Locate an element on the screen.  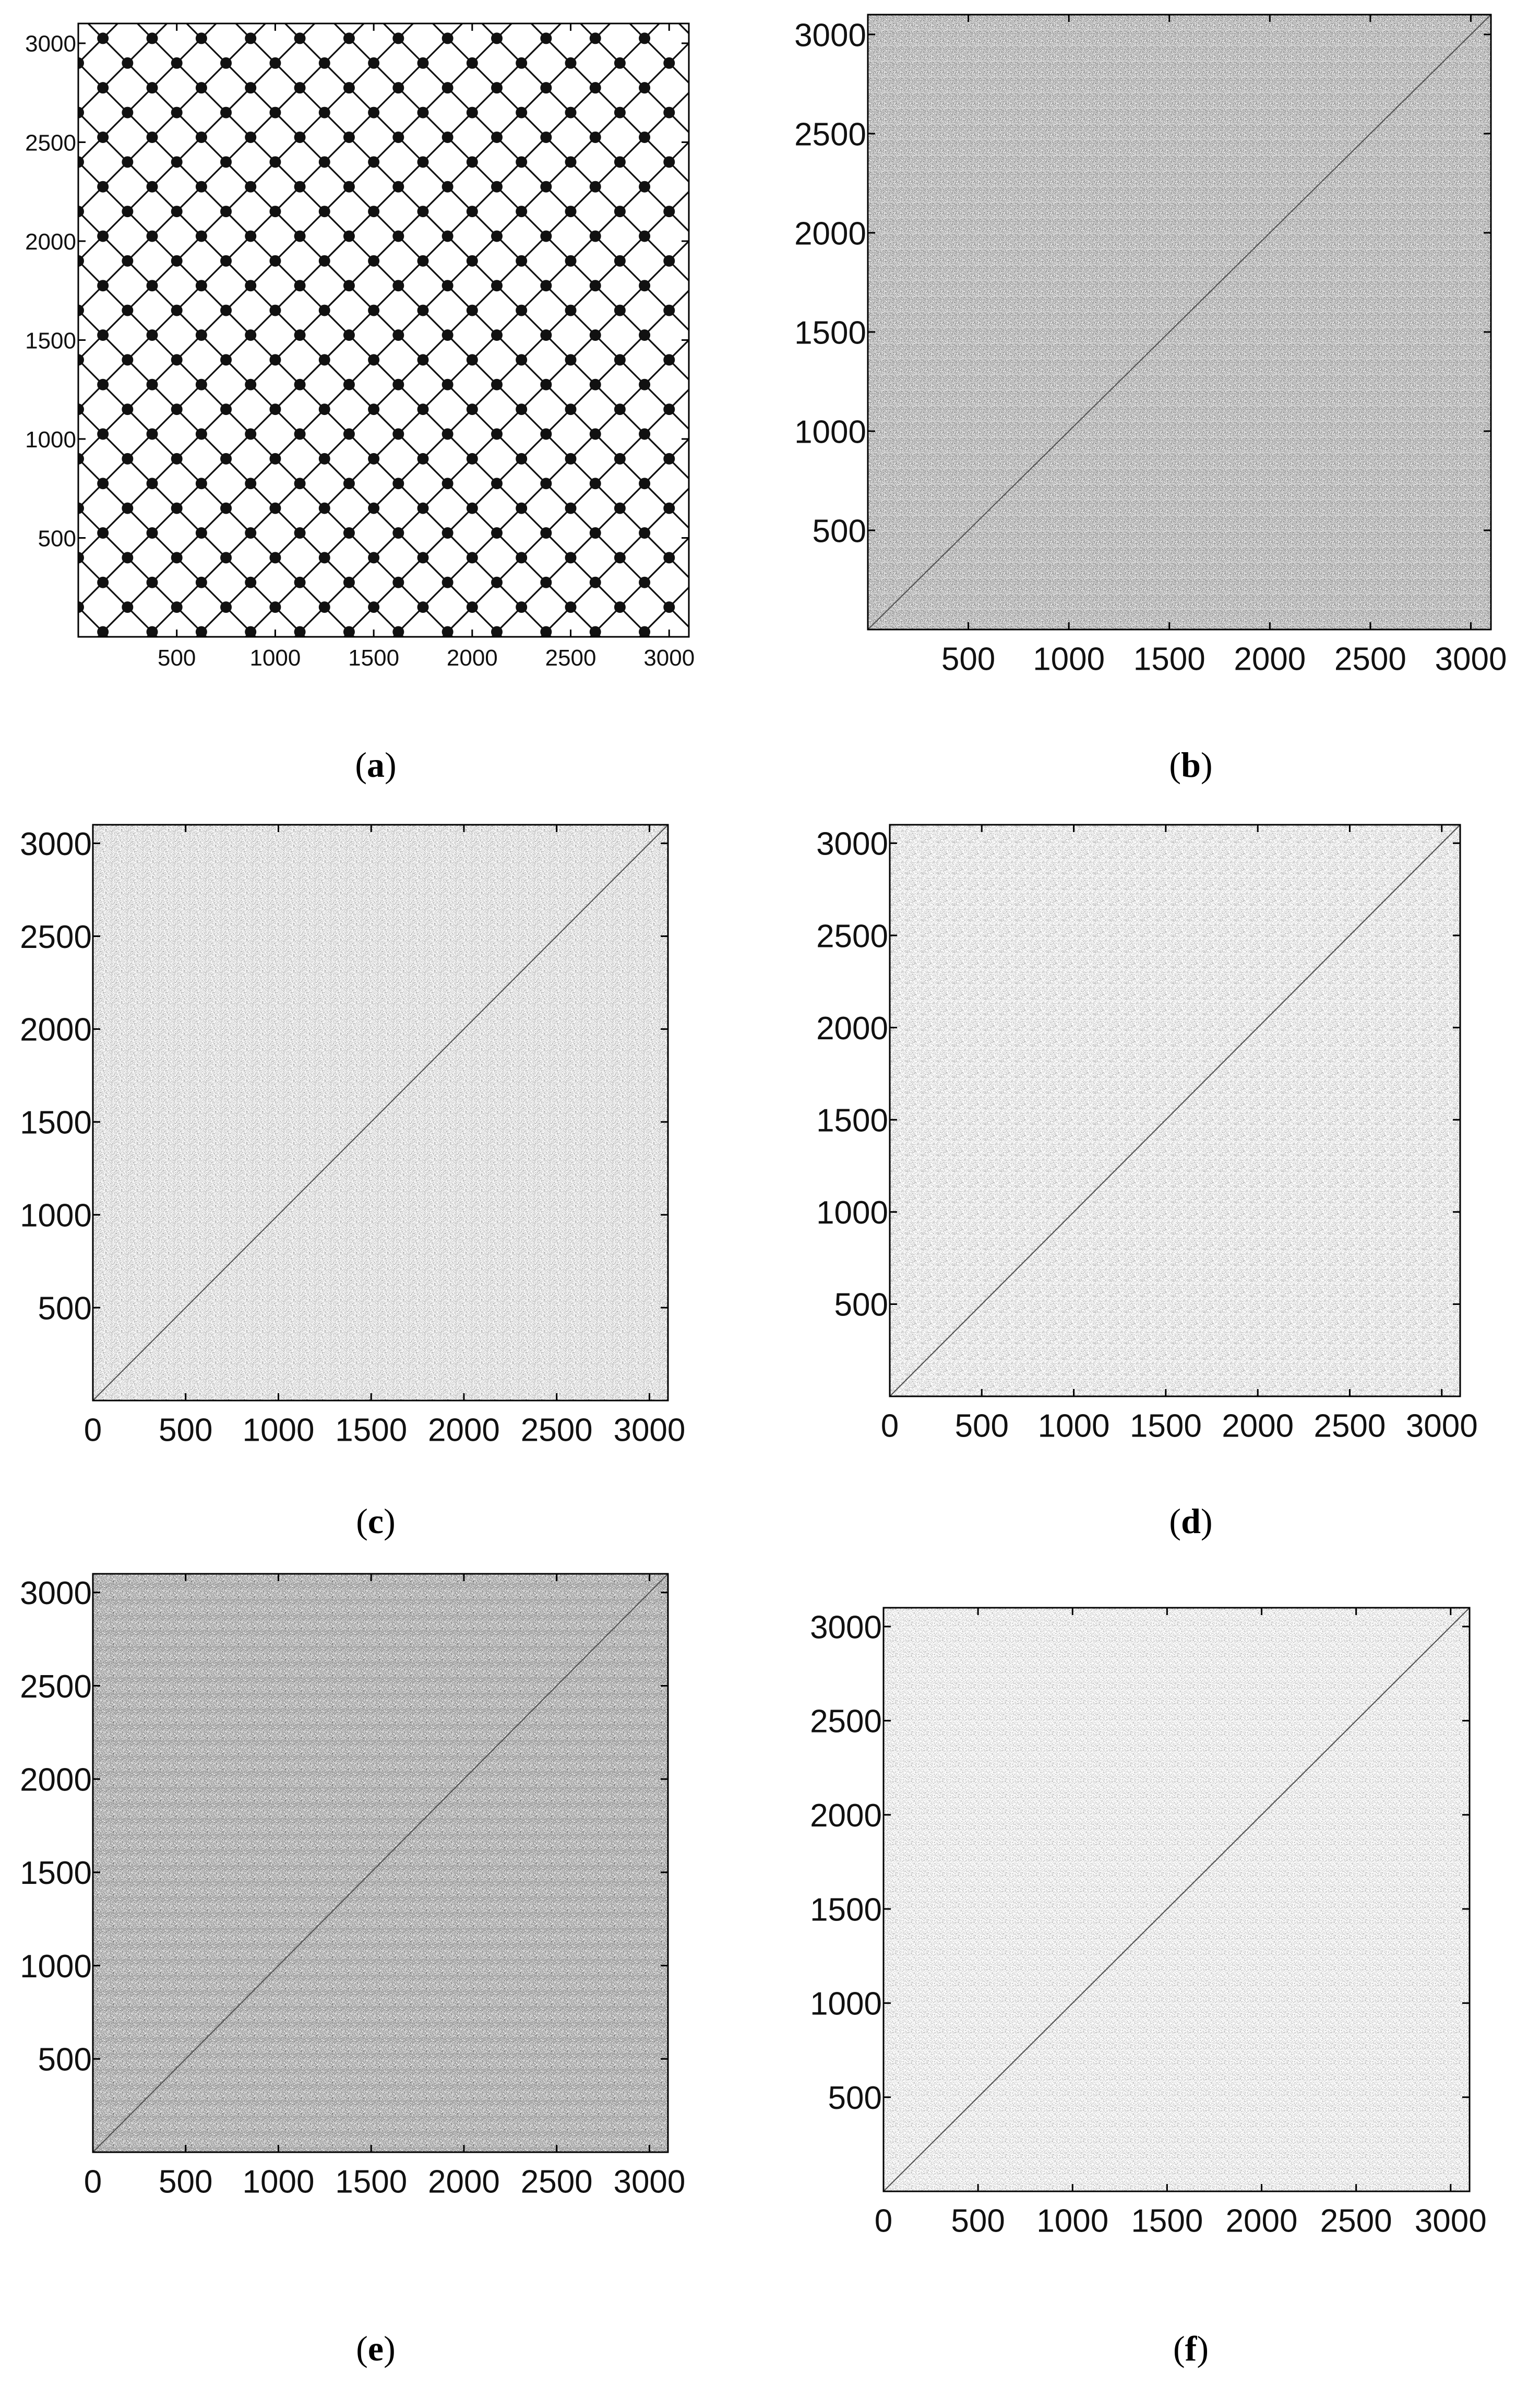
panel-caption: (f) is located at coordinates (1191, 2348).